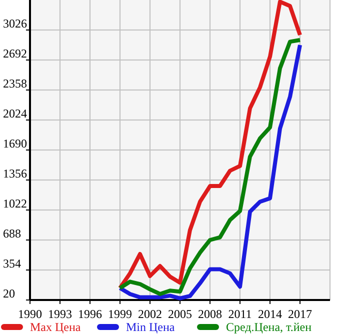 Image resolution: width=345 pixels, height=335 pixels. I want to click on x-tick-label: 1999, so click(120, 313).